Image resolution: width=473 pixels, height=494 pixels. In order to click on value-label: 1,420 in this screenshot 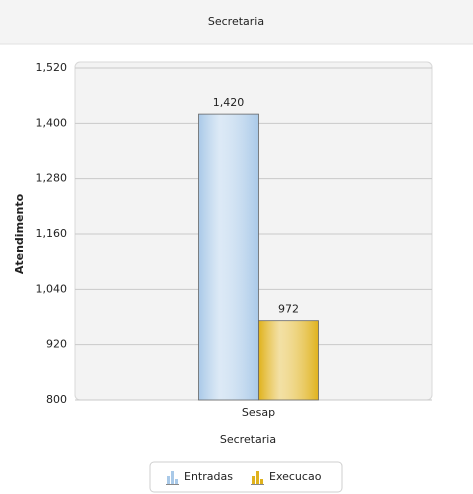, I will do `click(229, 102)`.